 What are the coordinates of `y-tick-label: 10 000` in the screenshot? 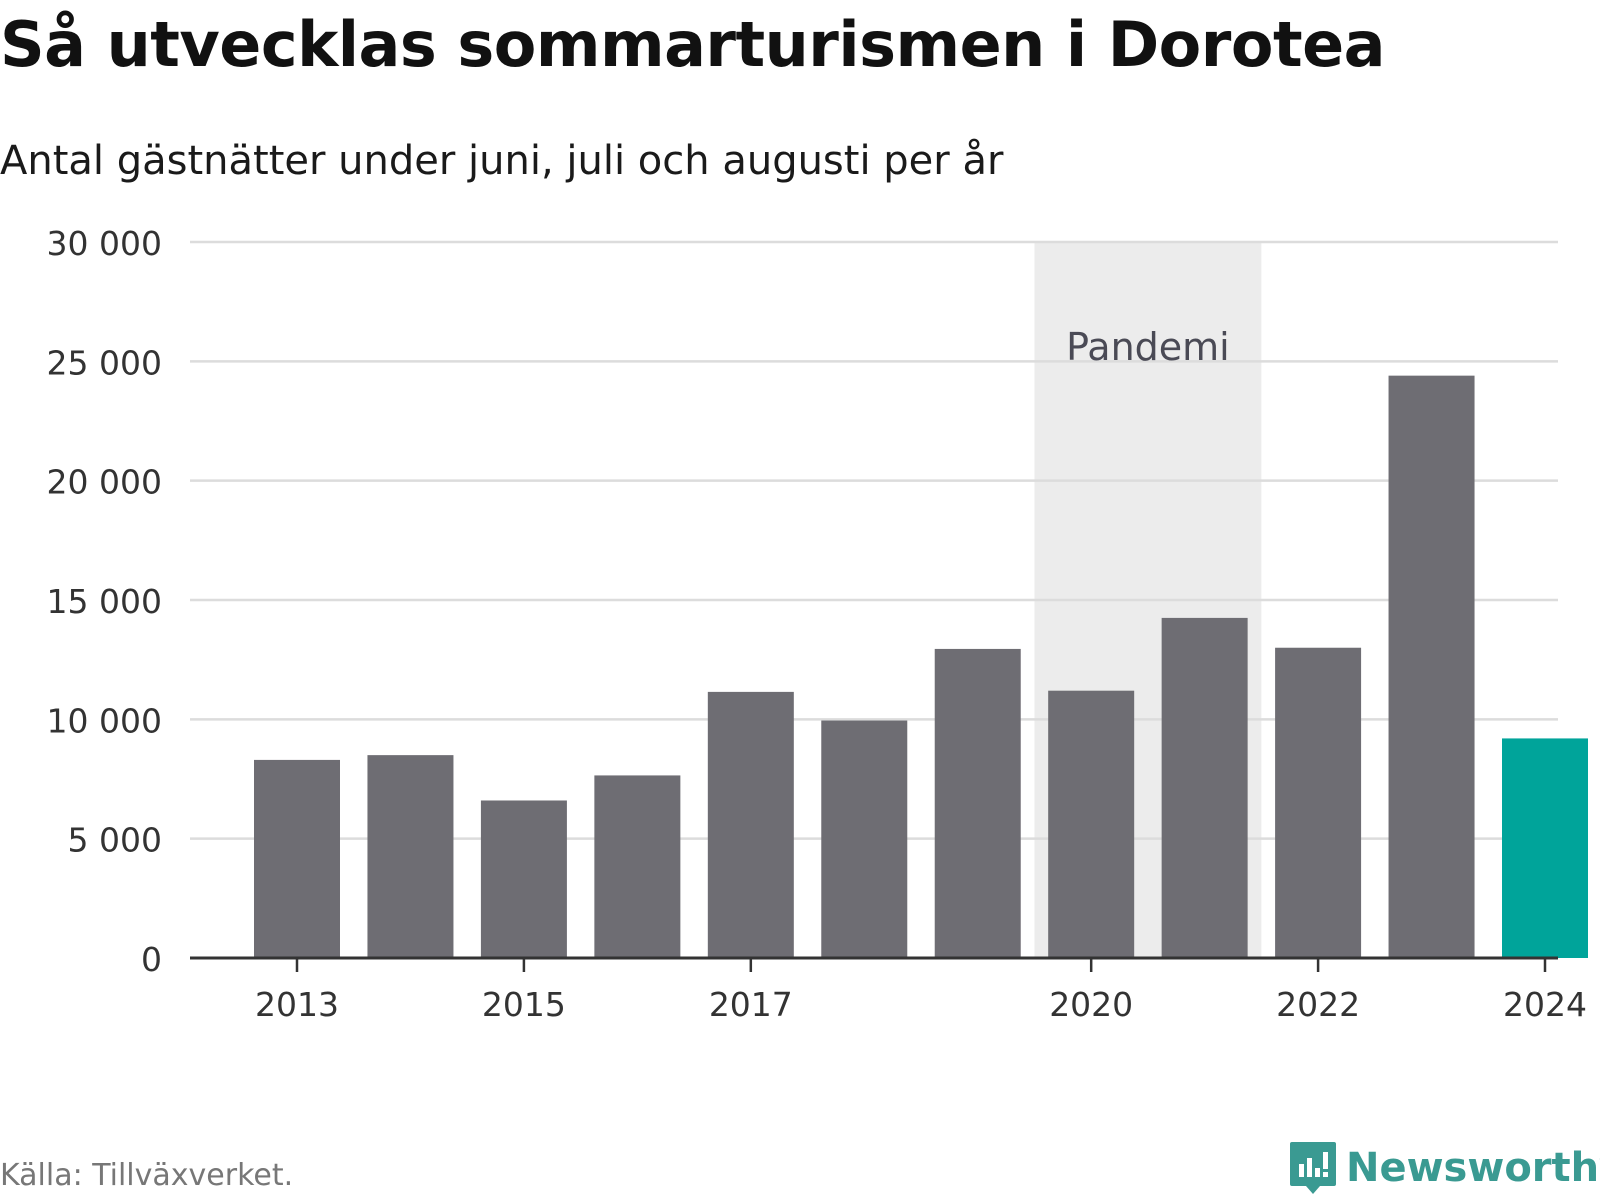 It's located at (104, 720).